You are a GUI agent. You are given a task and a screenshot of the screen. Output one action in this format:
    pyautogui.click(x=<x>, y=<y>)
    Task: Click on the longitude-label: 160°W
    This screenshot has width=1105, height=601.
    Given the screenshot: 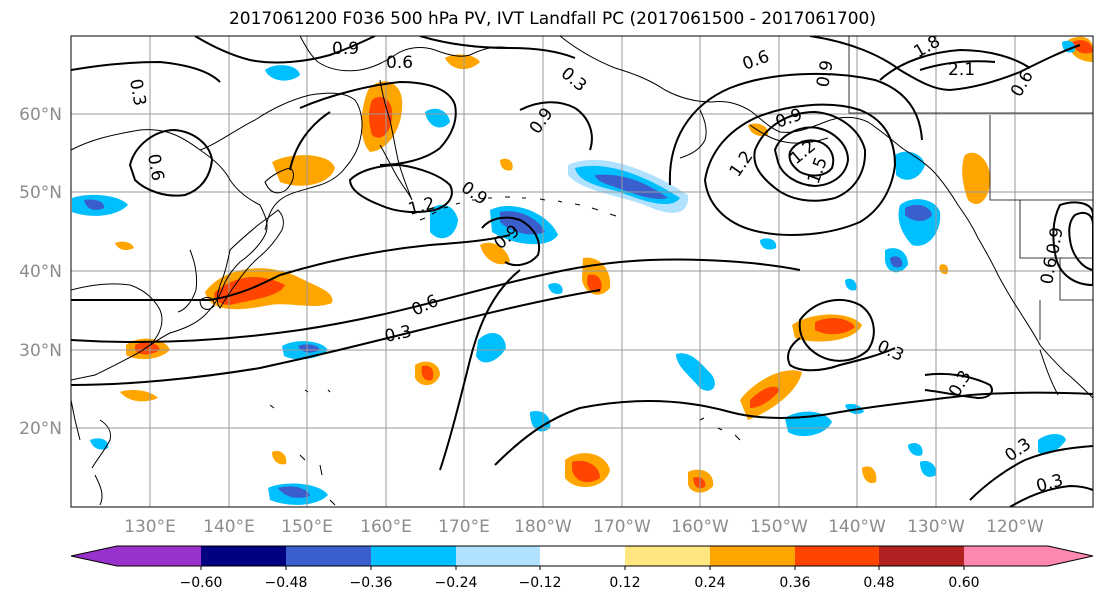 What is the action you would take?
    pyautogui.click(x=700, y=527)
    